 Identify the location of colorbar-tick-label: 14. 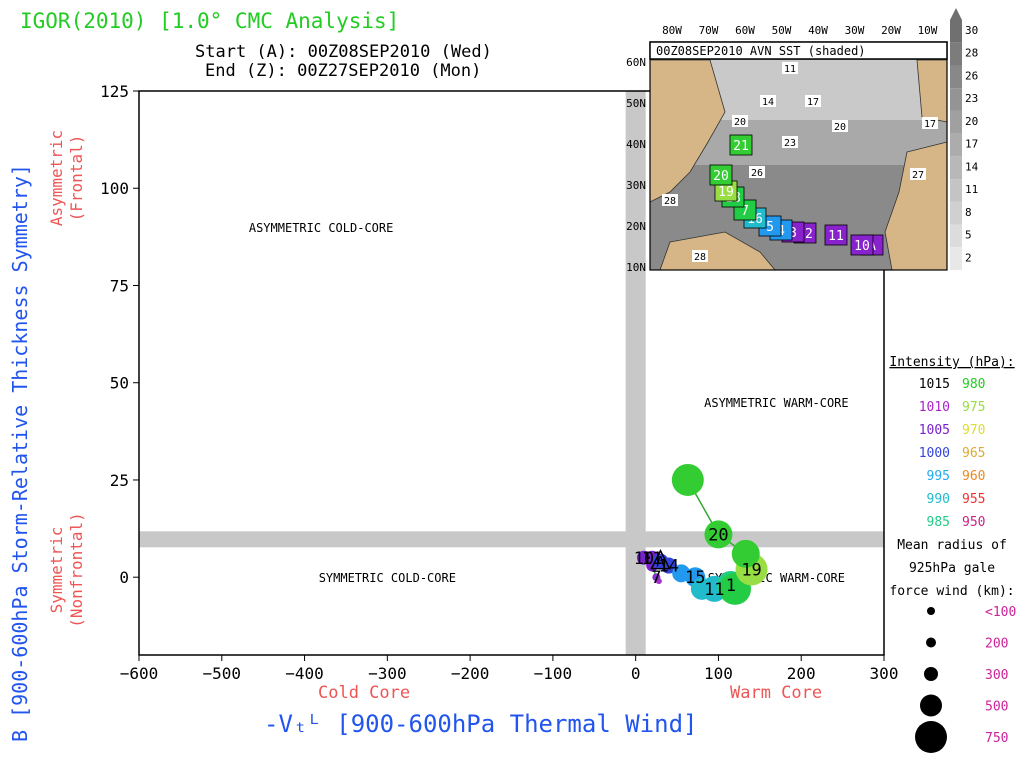
(972, 166).